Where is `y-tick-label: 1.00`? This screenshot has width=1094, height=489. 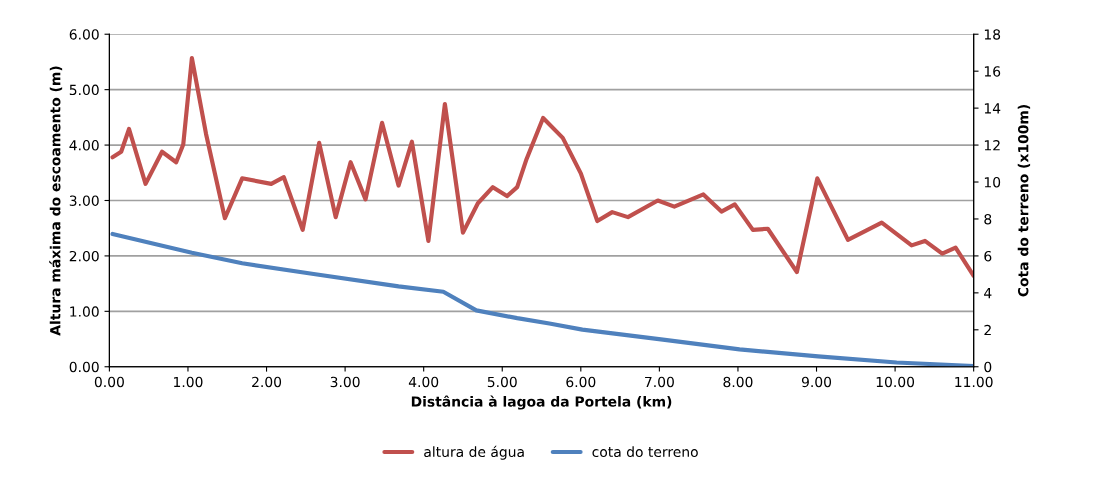
y-tick-label: 1.00 is located at coordinates (84, 311).